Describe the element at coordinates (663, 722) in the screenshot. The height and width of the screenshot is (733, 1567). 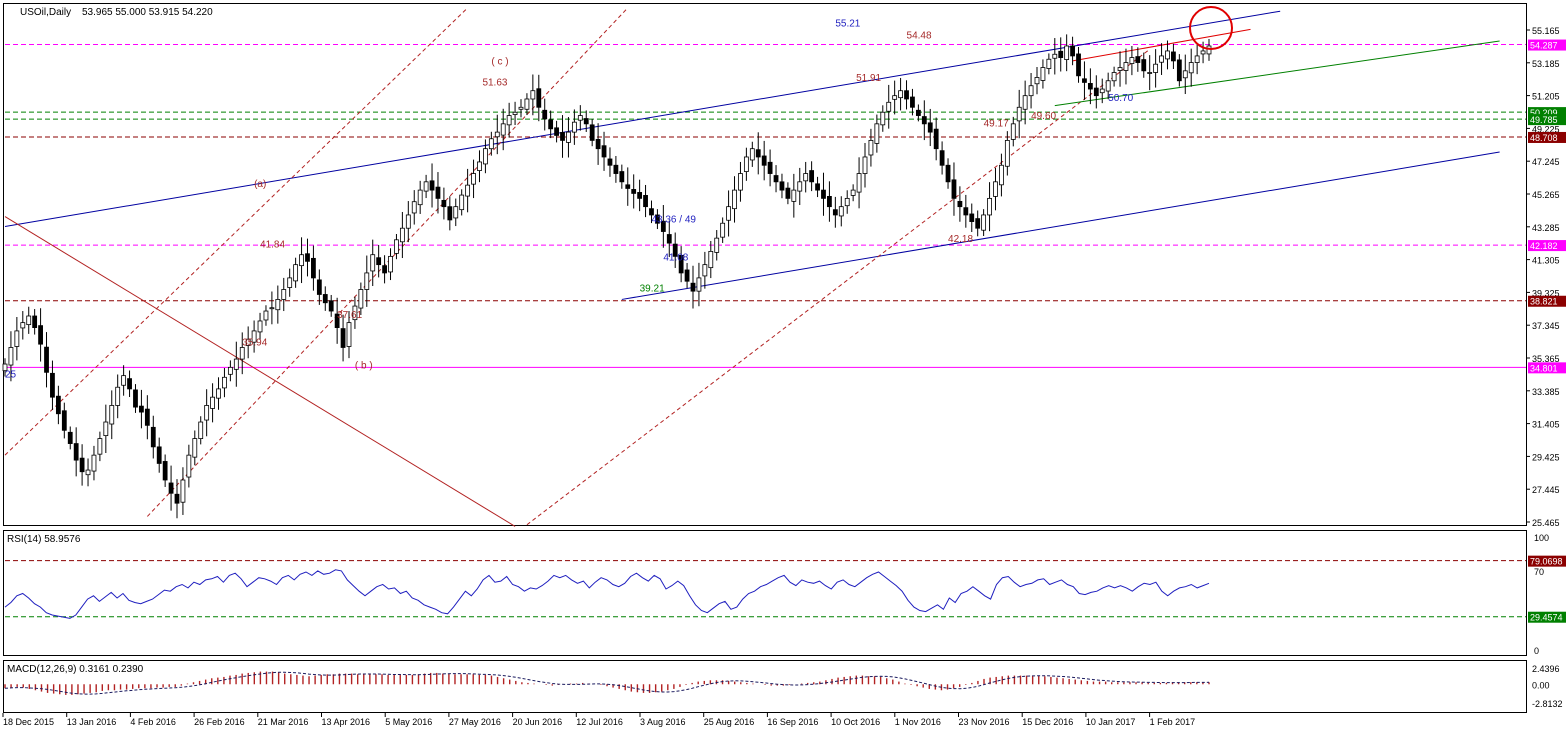
I see `x-tick-label: 3 Aug 2016` at that location.